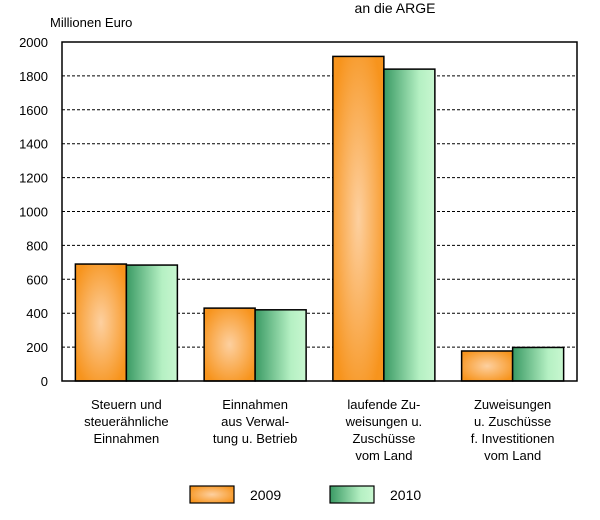  I want to click on x-tick-label: Zuweisungen, so click(512, 404).